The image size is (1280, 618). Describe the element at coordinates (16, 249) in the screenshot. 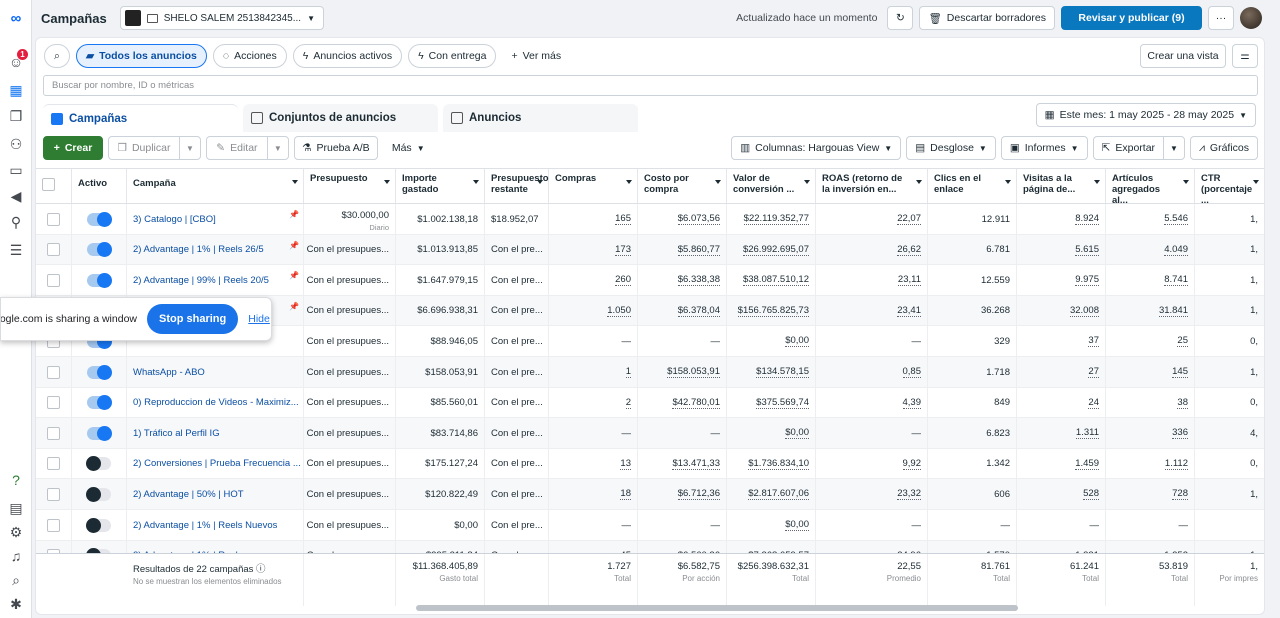

I see `menu-icon: ☰` at that location.